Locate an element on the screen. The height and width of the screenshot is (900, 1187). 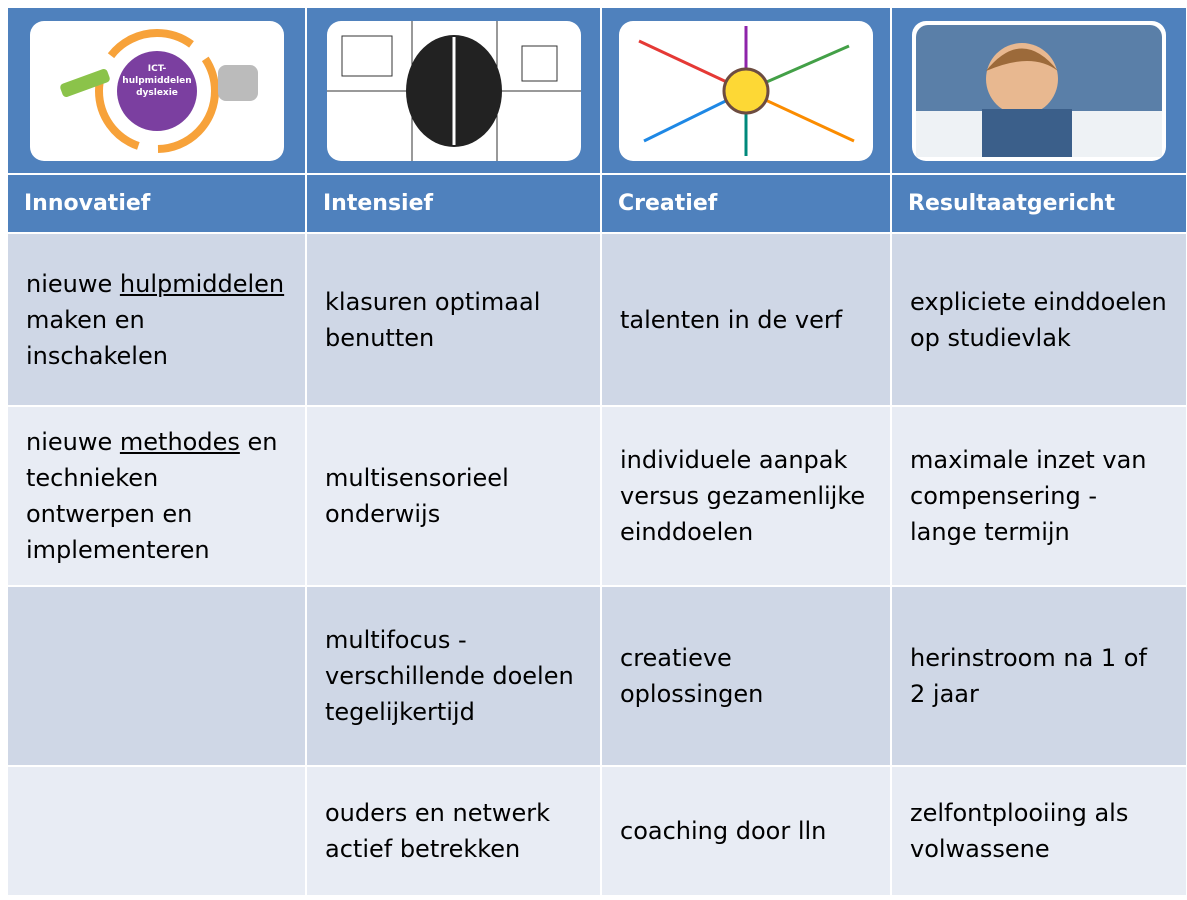
table-cell: nieuwe hulpmiddelen maken en inschakelen is located at coordinates (156, 319).